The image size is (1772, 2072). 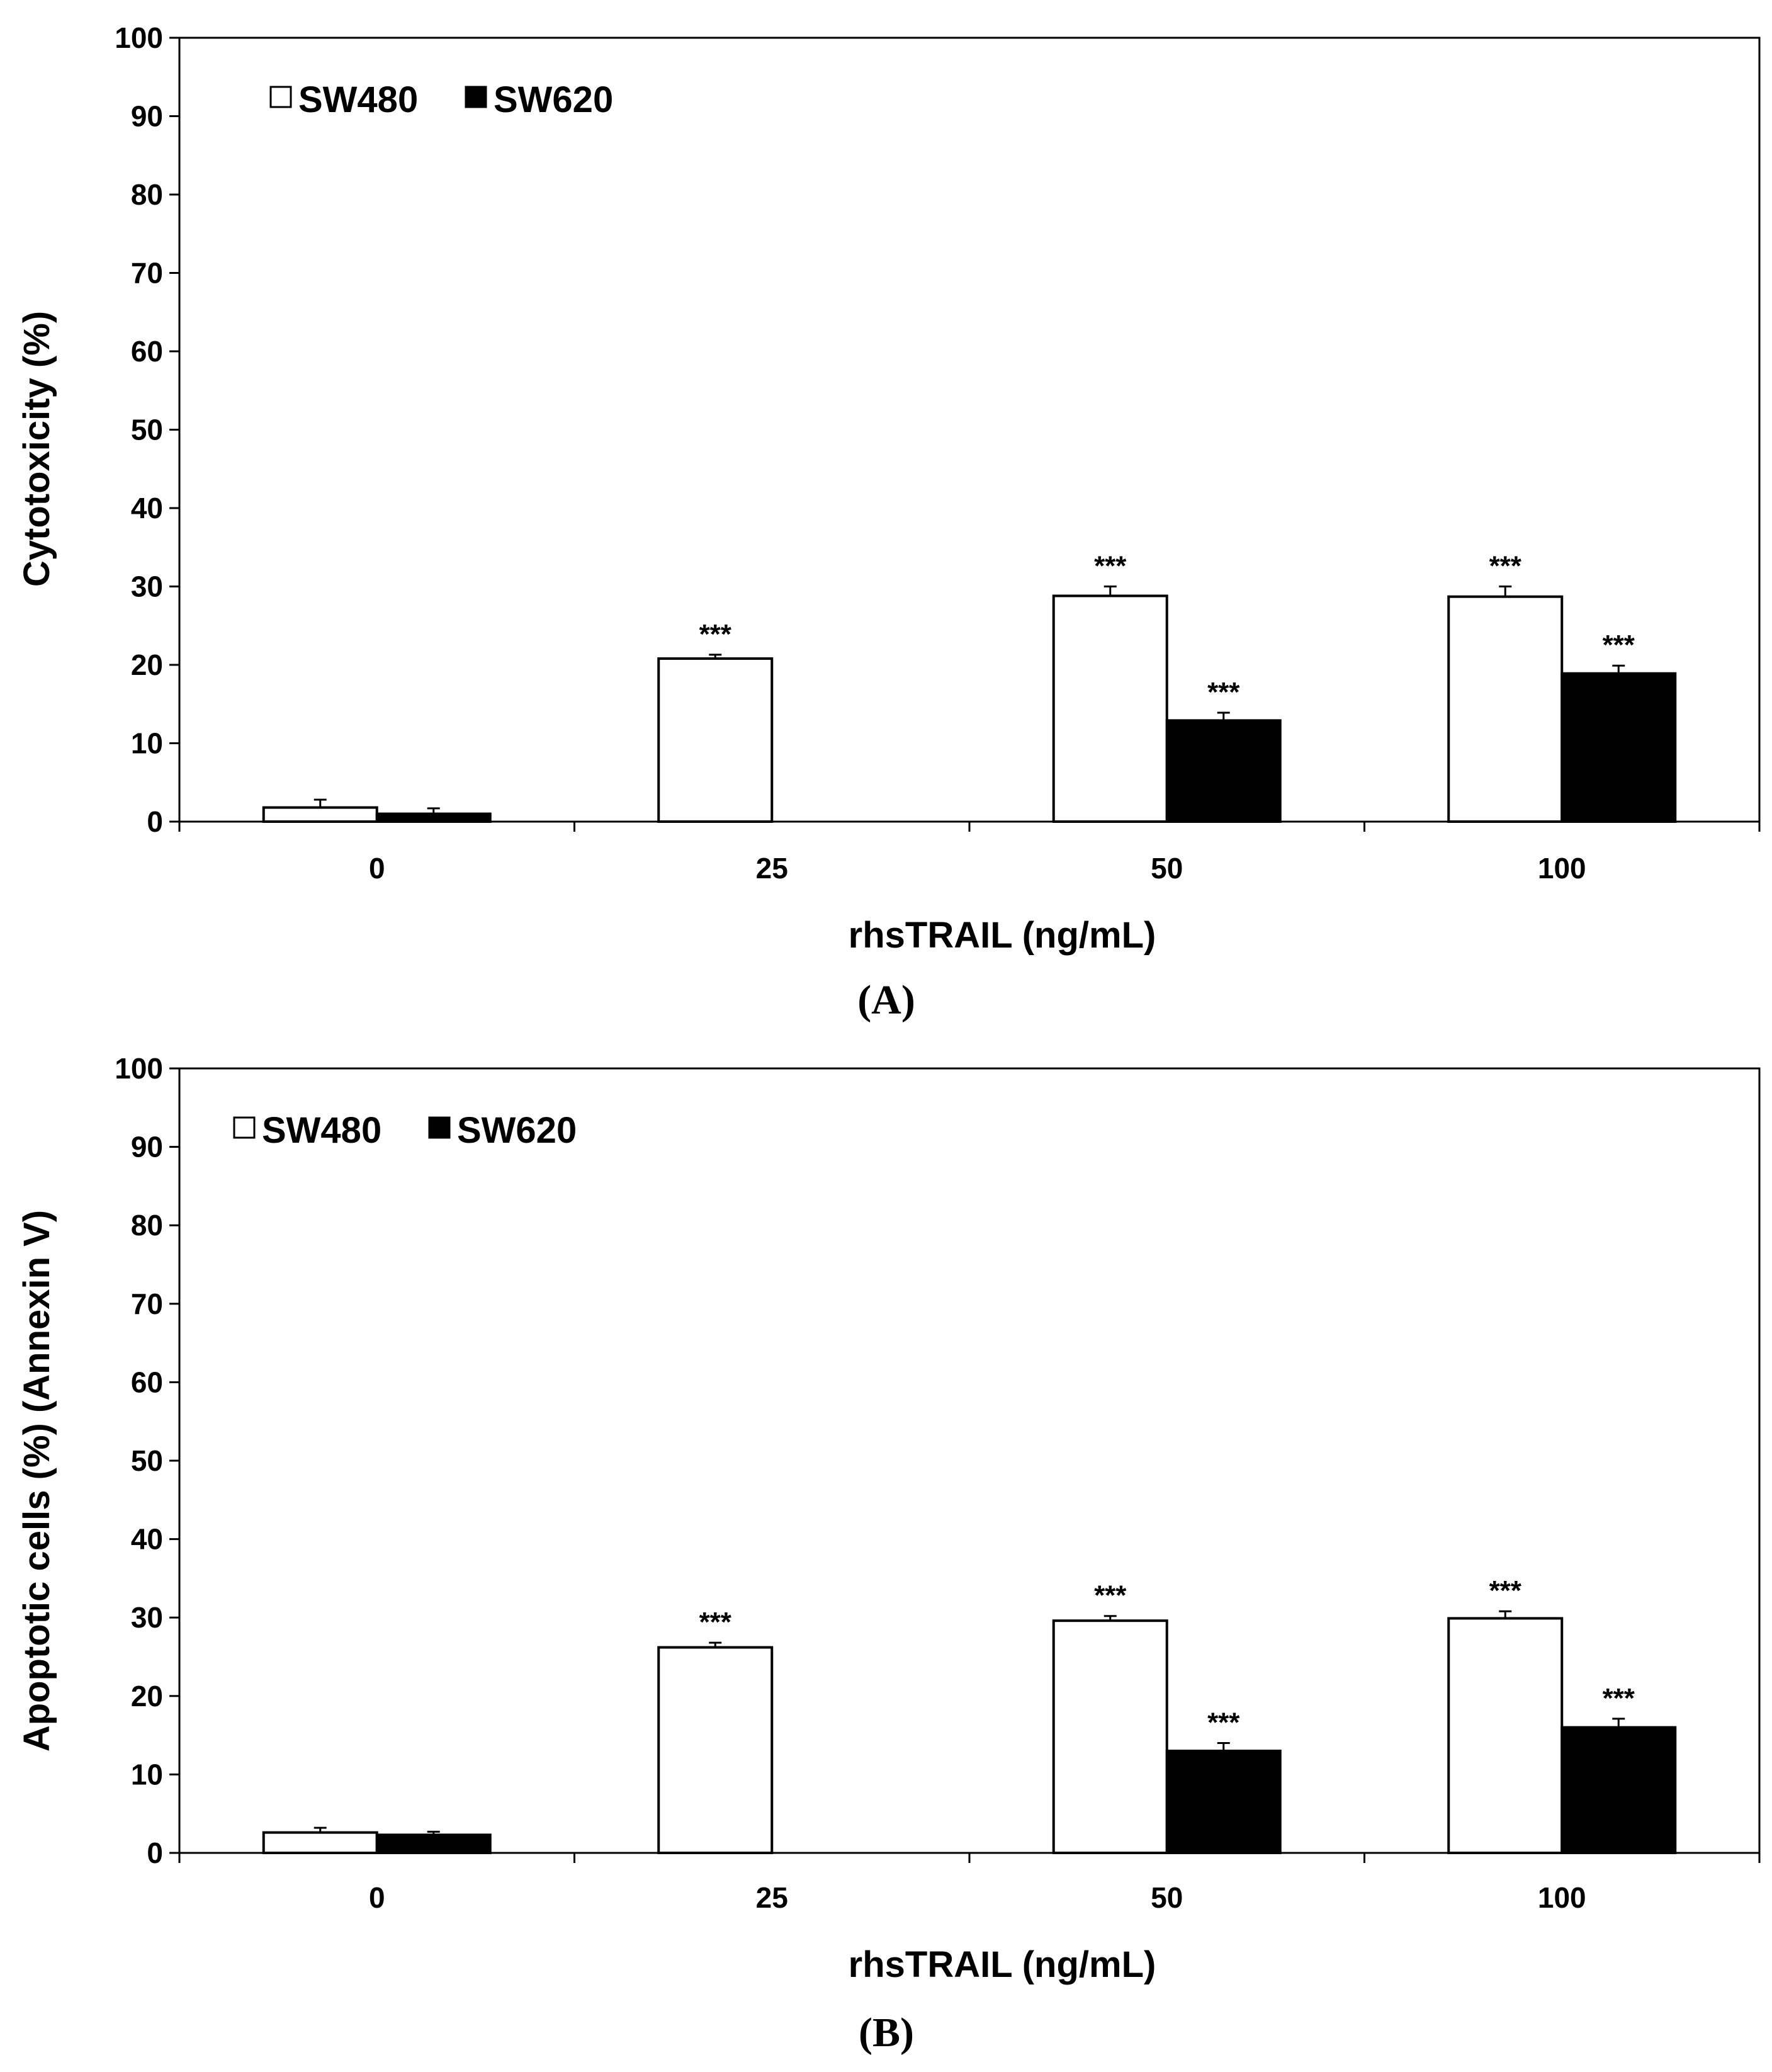 I want to click on panel-label: (A), so click(x=886, y=1000).